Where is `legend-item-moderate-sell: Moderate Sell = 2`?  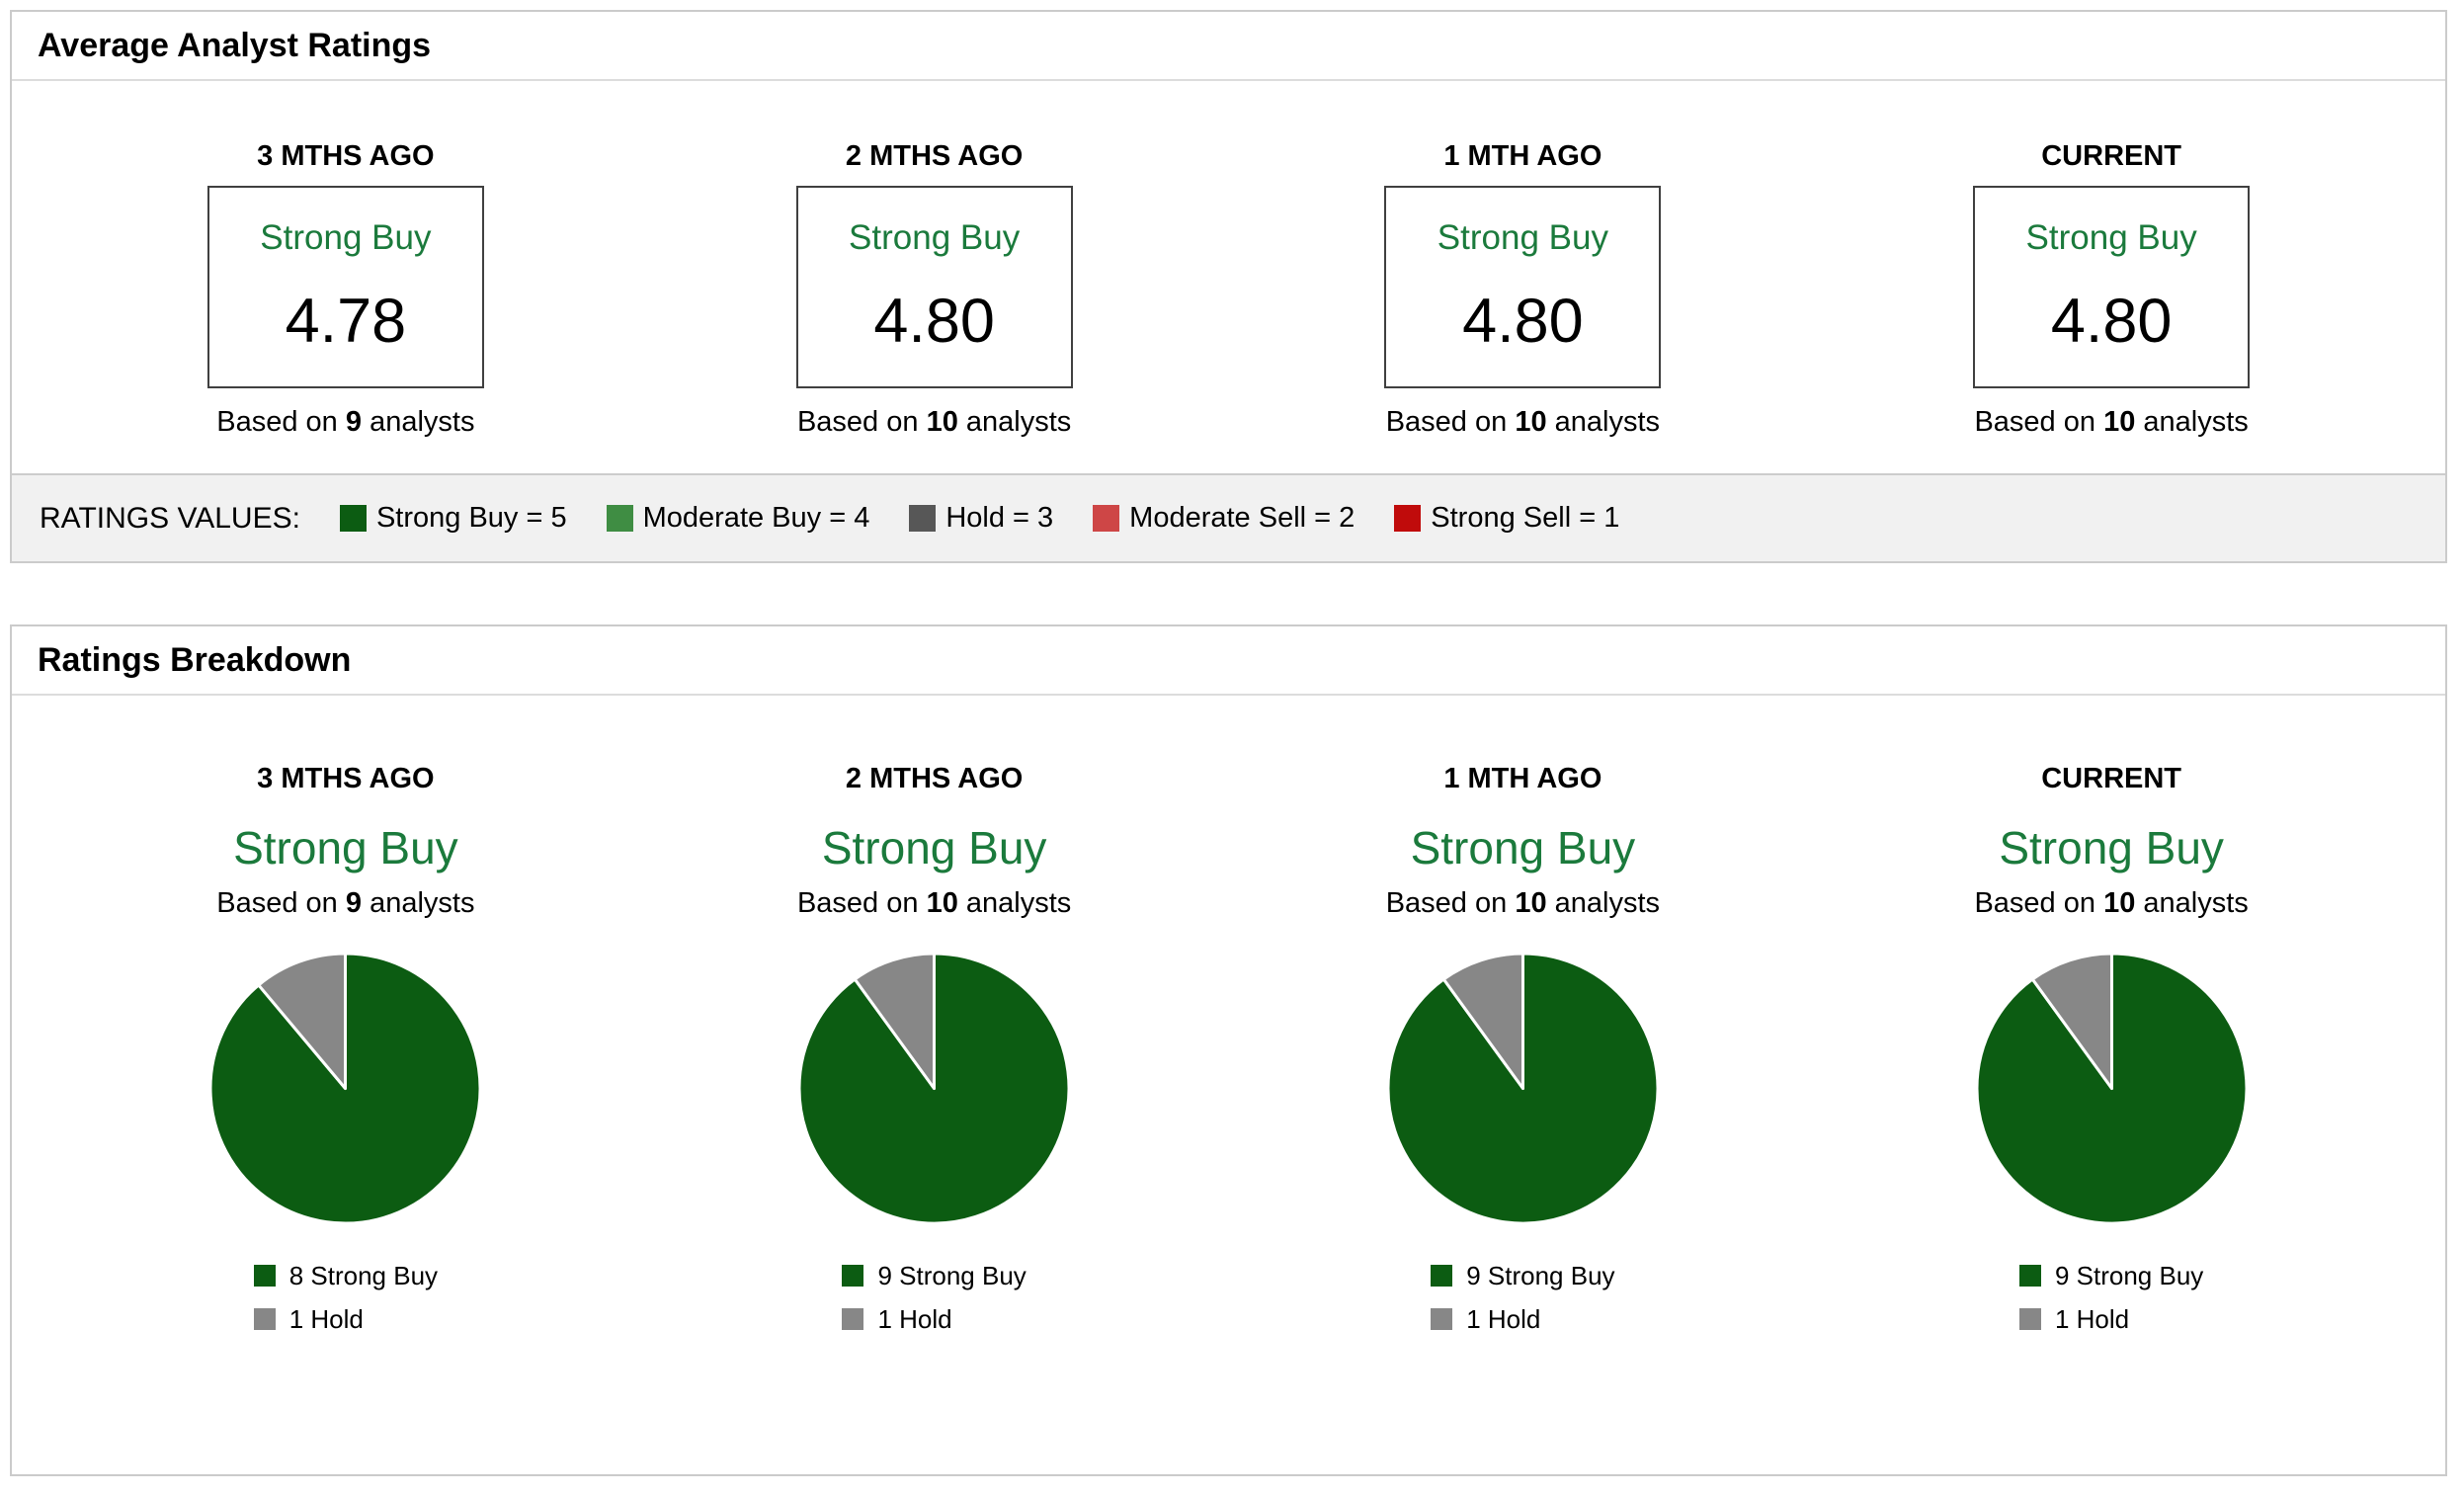
legend-item-moderate-sell: Moderate Sell = 2 is located at coordinates (1224, 518).